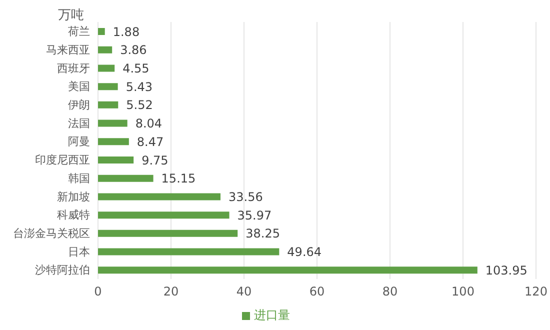 Image resolution: width=550 pixels, height=330 pixels. Describe the element at coordinates (79, 105) in the screenshot. I see `y-tick-label: 伊朗` at that location.